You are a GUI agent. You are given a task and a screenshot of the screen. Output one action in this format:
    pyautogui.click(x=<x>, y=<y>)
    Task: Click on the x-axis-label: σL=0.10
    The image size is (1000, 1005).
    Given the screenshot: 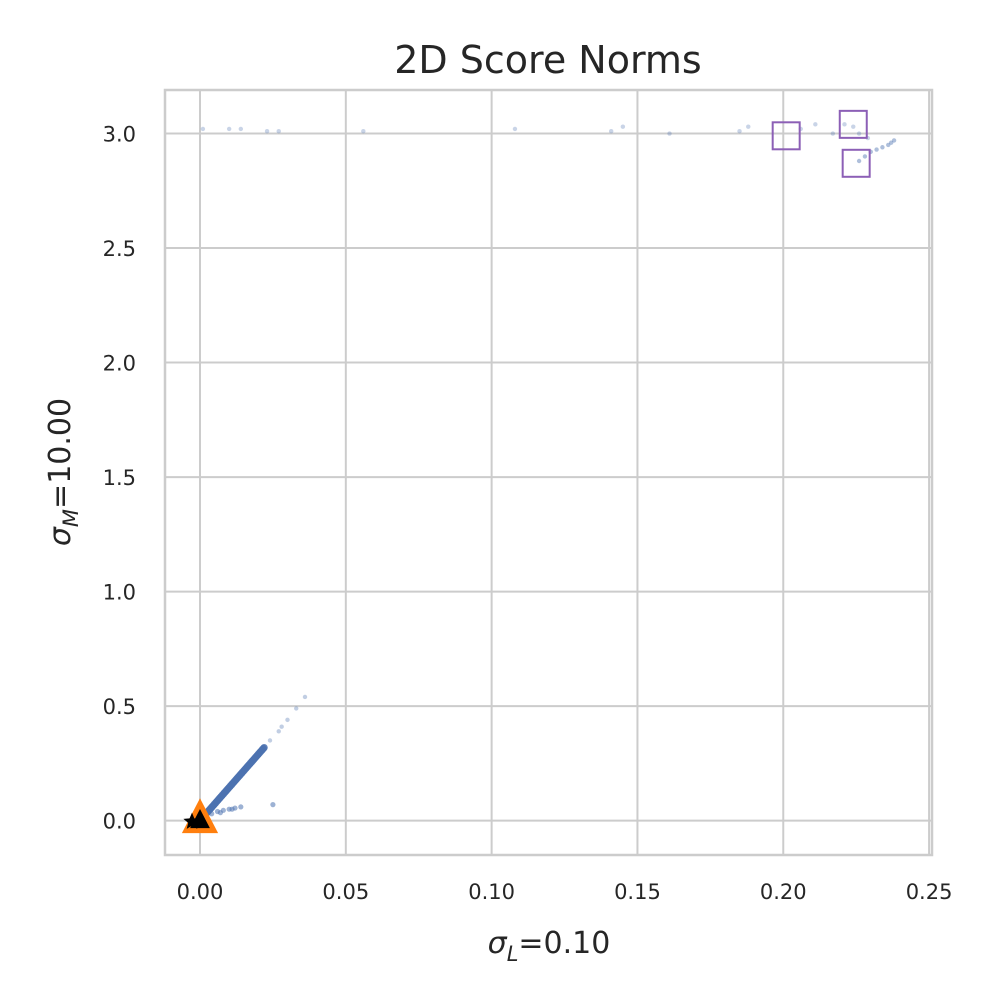 What is the action you would take?
    pyautogui.click(x=549, y=946)
    